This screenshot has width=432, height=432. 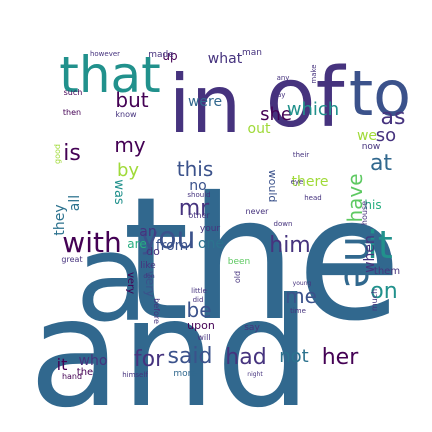 I want to click on cloud-word: no, so click(x=197, y=186).